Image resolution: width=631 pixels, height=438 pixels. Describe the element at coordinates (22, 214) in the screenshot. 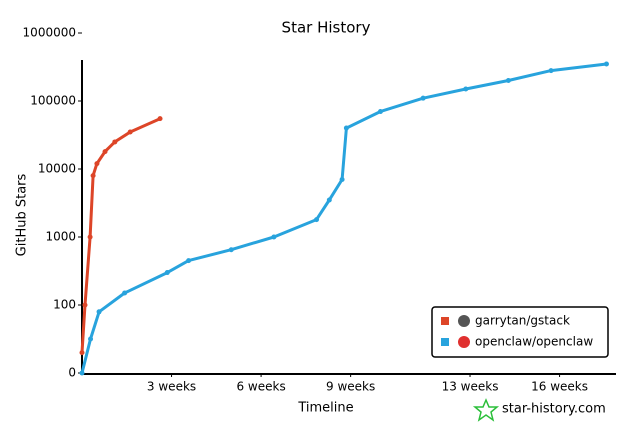

I see `y-axis-label: GitHub Stars` at that location.